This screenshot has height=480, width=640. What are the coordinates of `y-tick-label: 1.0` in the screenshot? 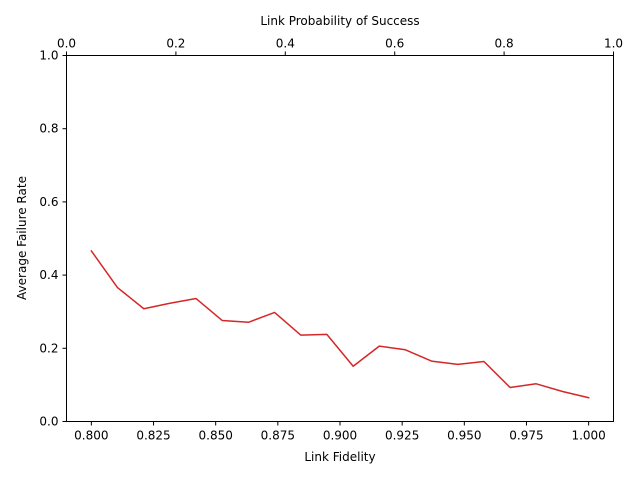 It's located at (48, 56).